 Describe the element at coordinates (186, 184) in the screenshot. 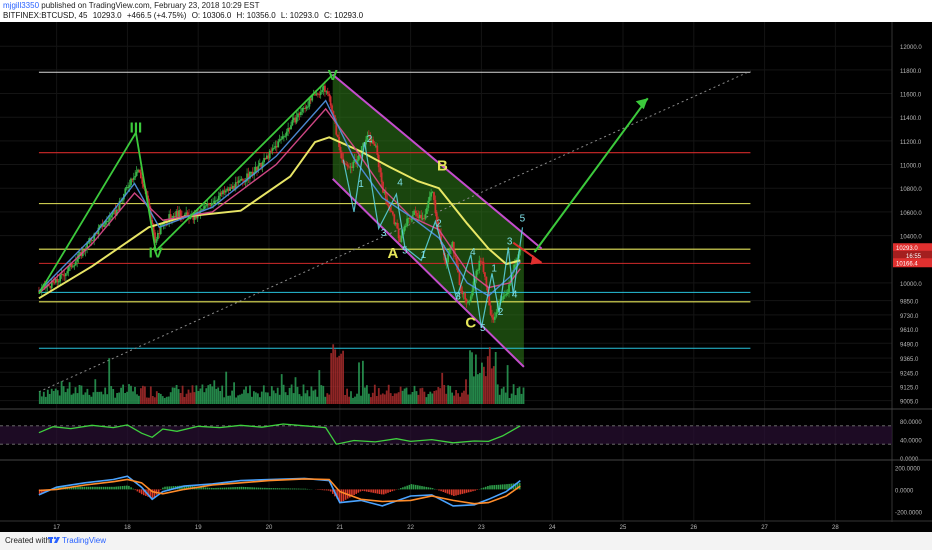

I see `impulse-wave-path` at that location.